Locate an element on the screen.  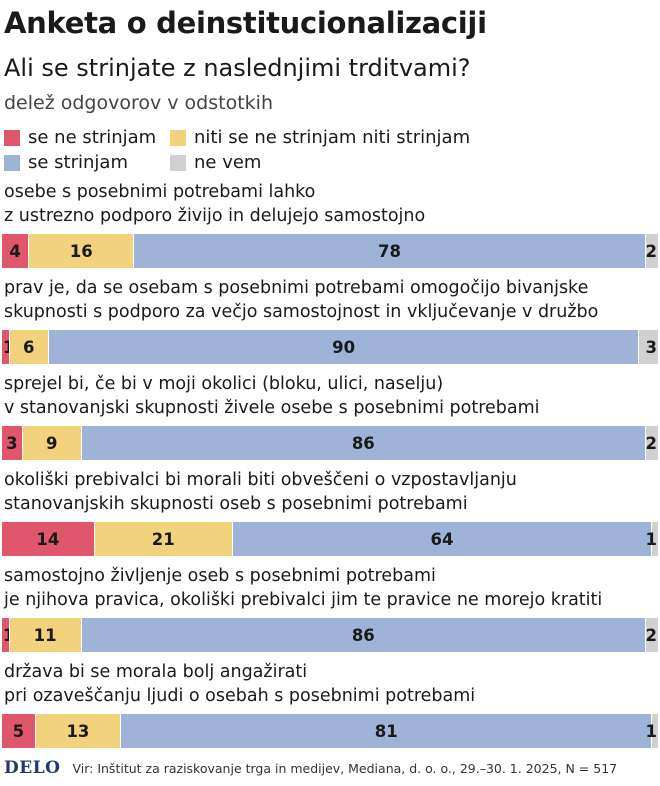
segment-disagree: 3 is located at coordinates (12, 443).